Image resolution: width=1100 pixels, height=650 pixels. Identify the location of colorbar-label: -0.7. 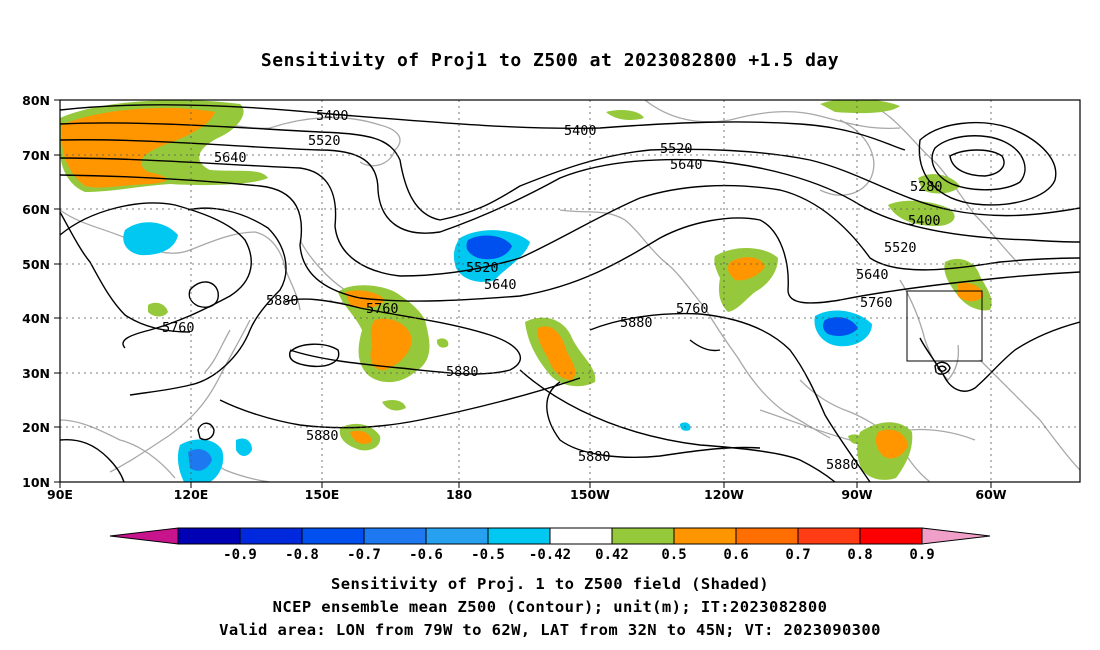
(364, 555).